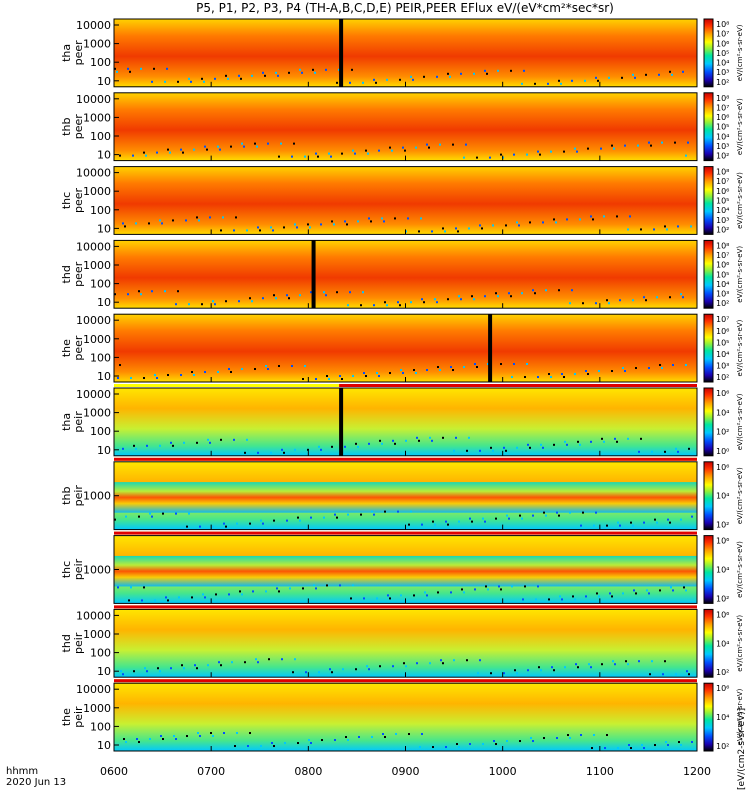 The image size is (750, 800). I want to click on panel-thb-peir: 1000 thb peir 10⁶ 10⁴ 10² eV/(cm²-s-sr-eV), so click(402, 494).